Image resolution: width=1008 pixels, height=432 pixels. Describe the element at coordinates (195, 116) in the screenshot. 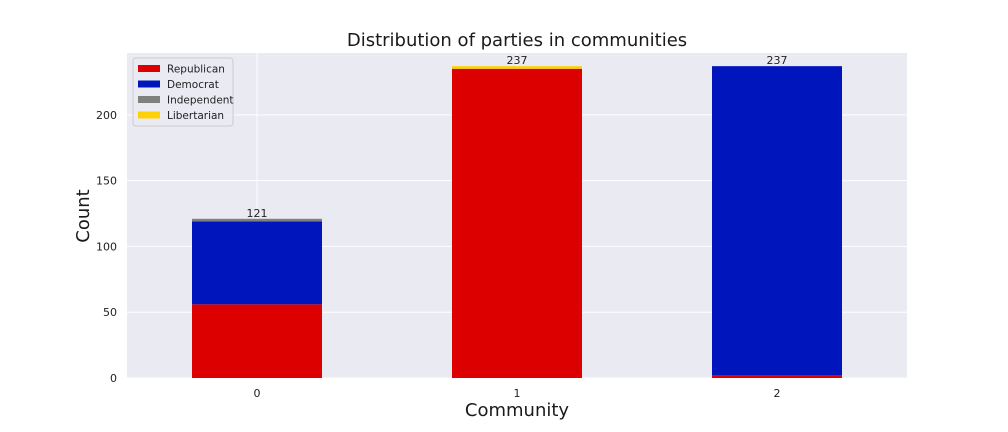

I see `legend-label-libertarian: Libertarian` at that location.